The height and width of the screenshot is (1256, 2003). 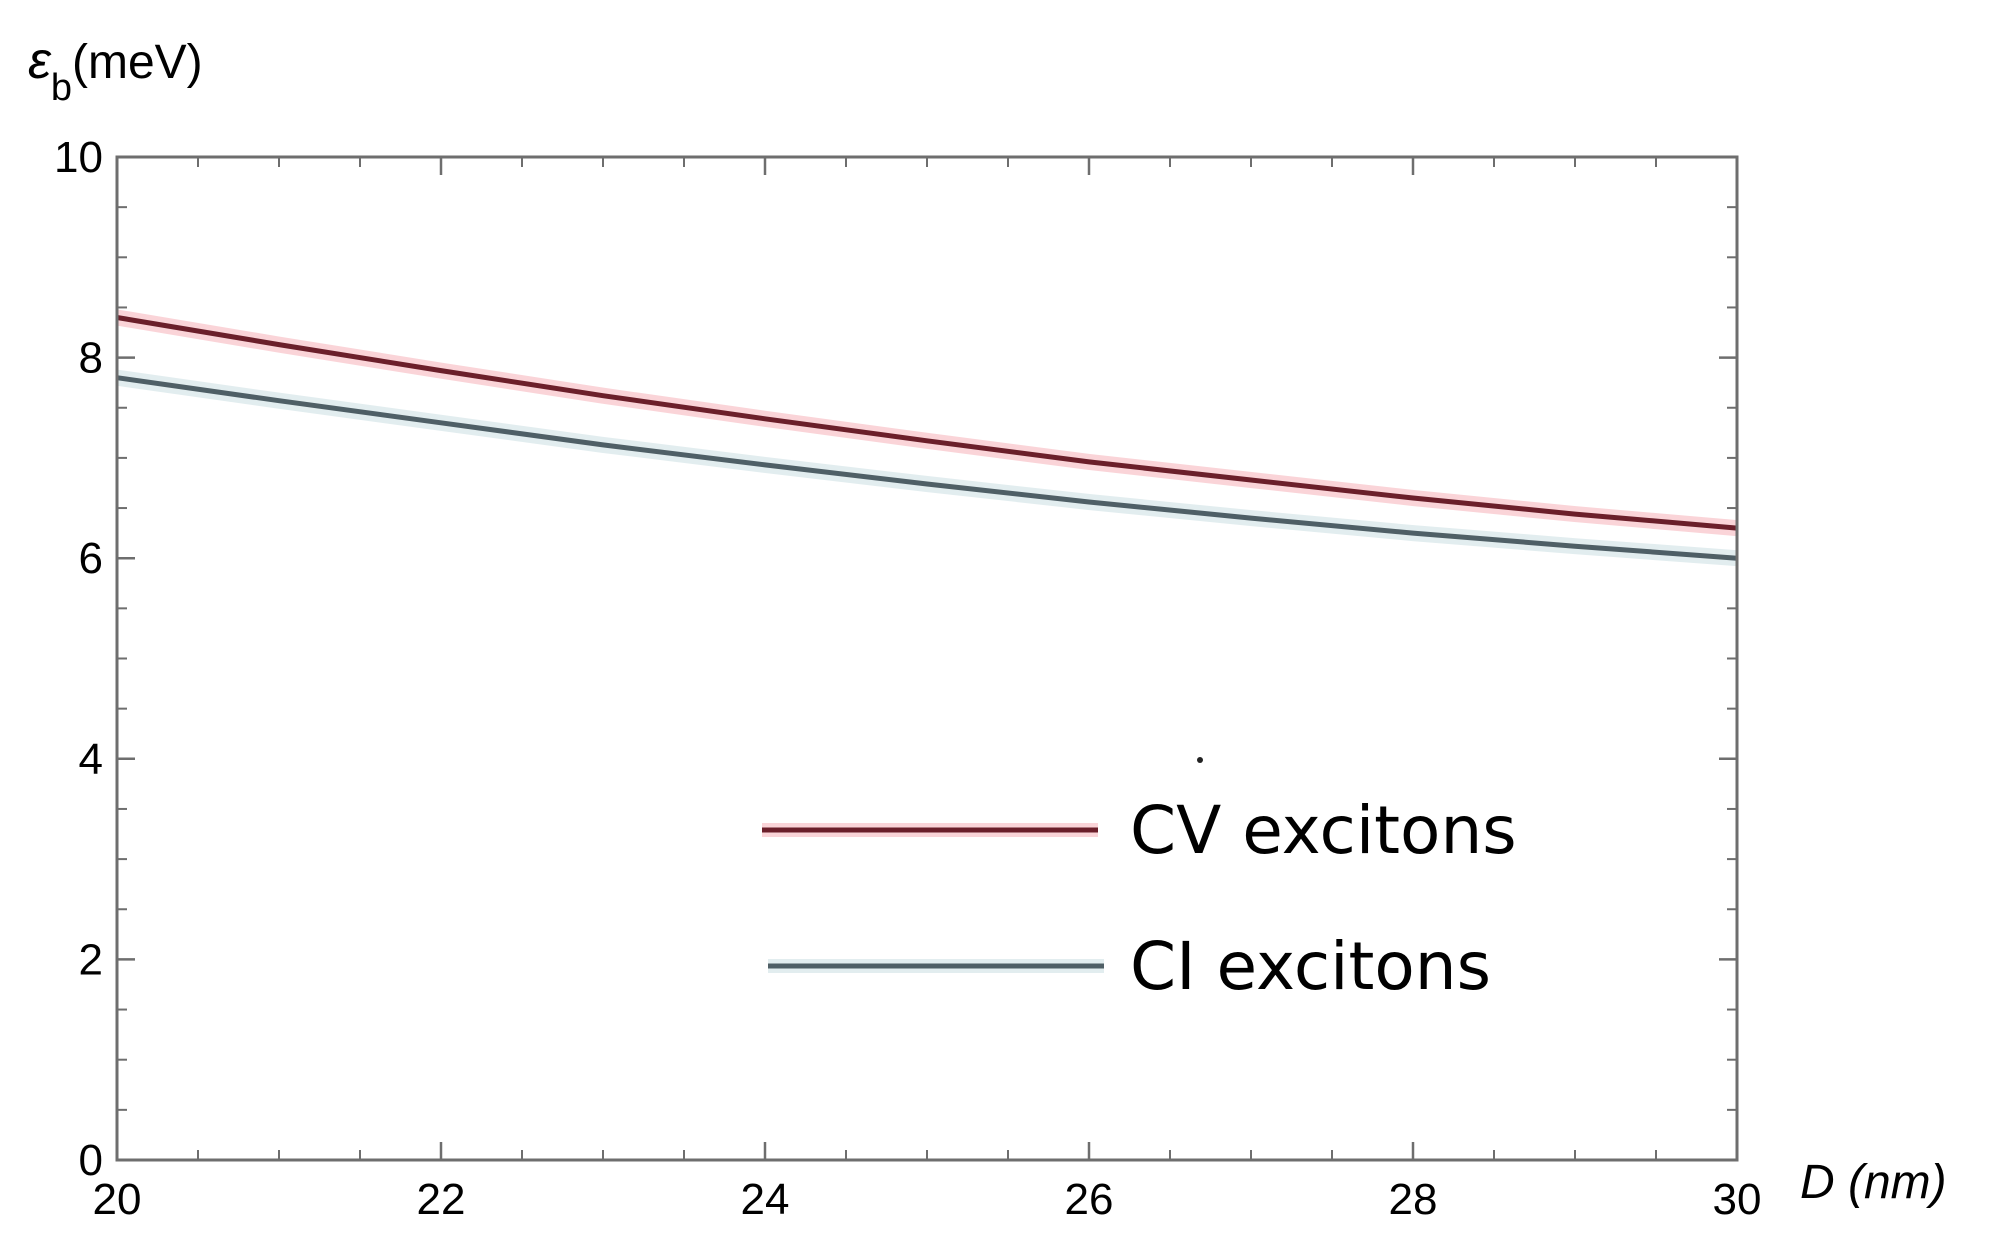 What do you see at coordinates (1089, 1199) in the screenshot?
I see `x-tick-label: 26` at bounding box center [1089, 1199].